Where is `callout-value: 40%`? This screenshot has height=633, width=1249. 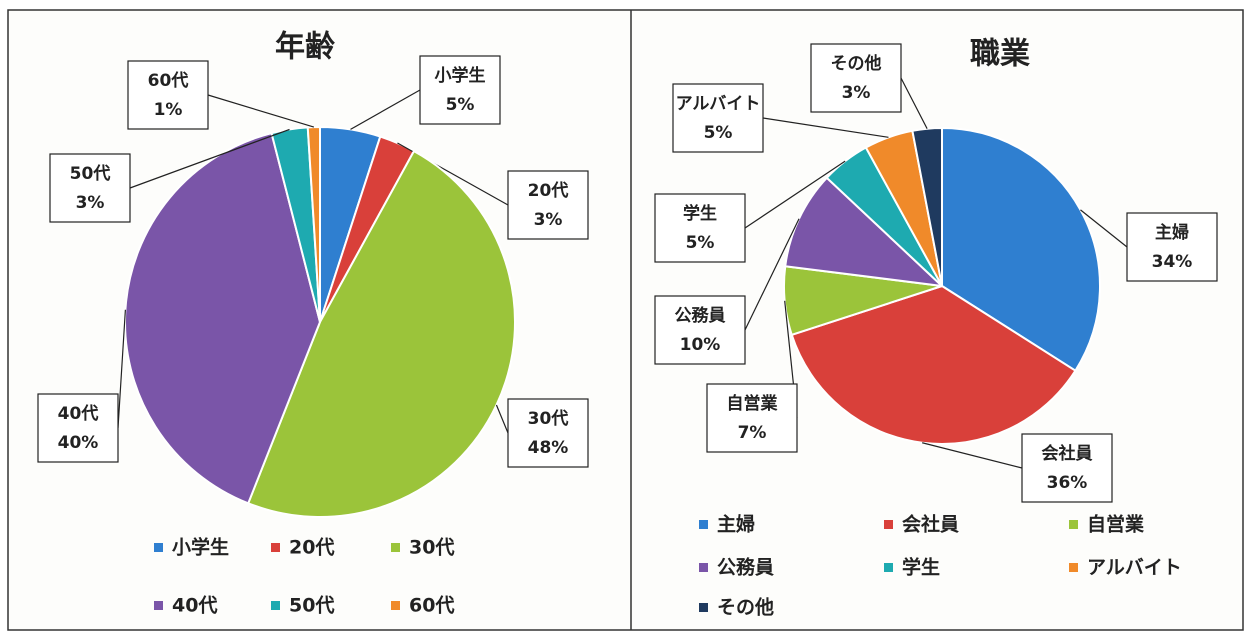 callout-value: 40% is located at coordinates (78, 443).